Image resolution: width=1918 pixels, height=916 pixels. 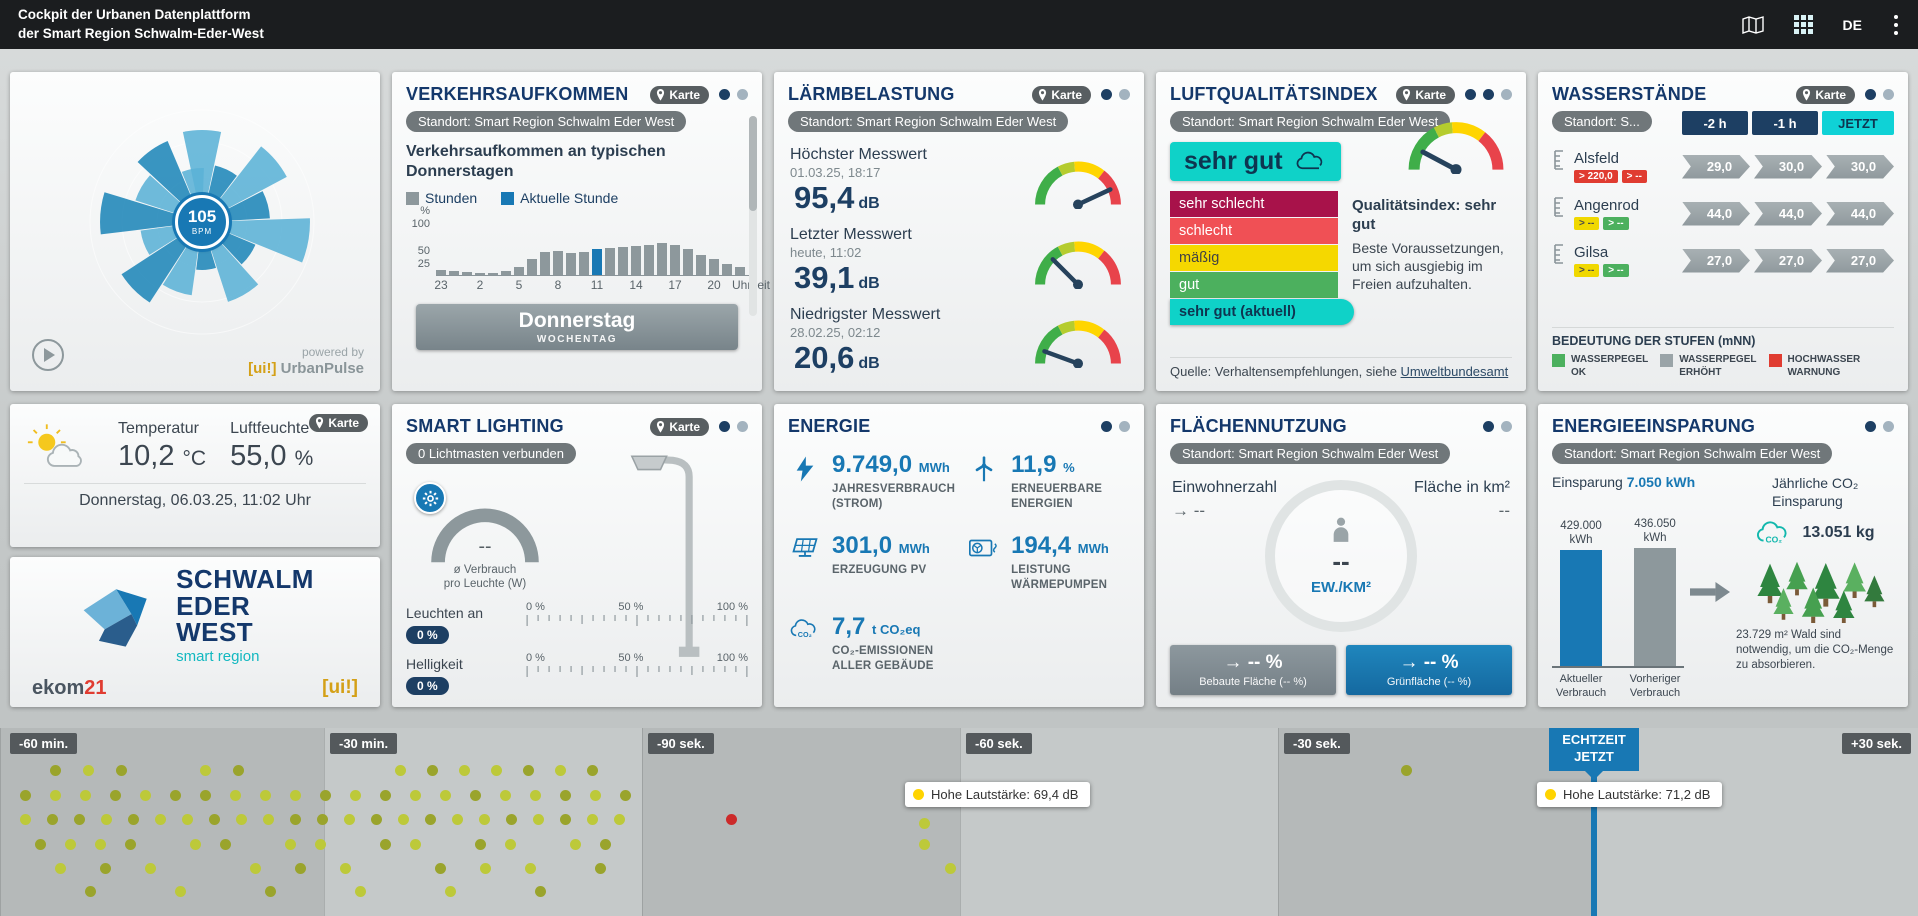 I want to click on language-selector: DE, so click(x=1852, y=24).